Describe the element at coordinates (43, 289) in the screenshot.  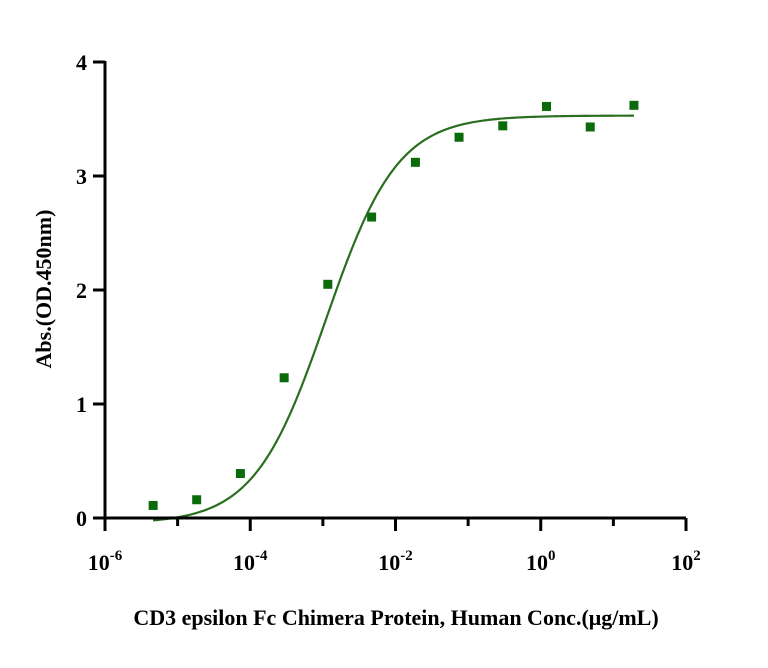
I see `y-axis-label: Abs.(OD.450nm)` at that location.